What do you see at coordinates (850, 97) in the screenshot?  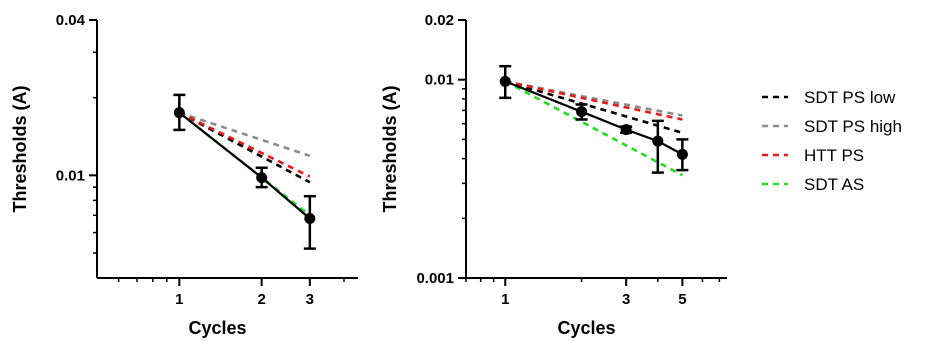 I see `legend-label: SDT PS low` at bounding box center [850, 97].